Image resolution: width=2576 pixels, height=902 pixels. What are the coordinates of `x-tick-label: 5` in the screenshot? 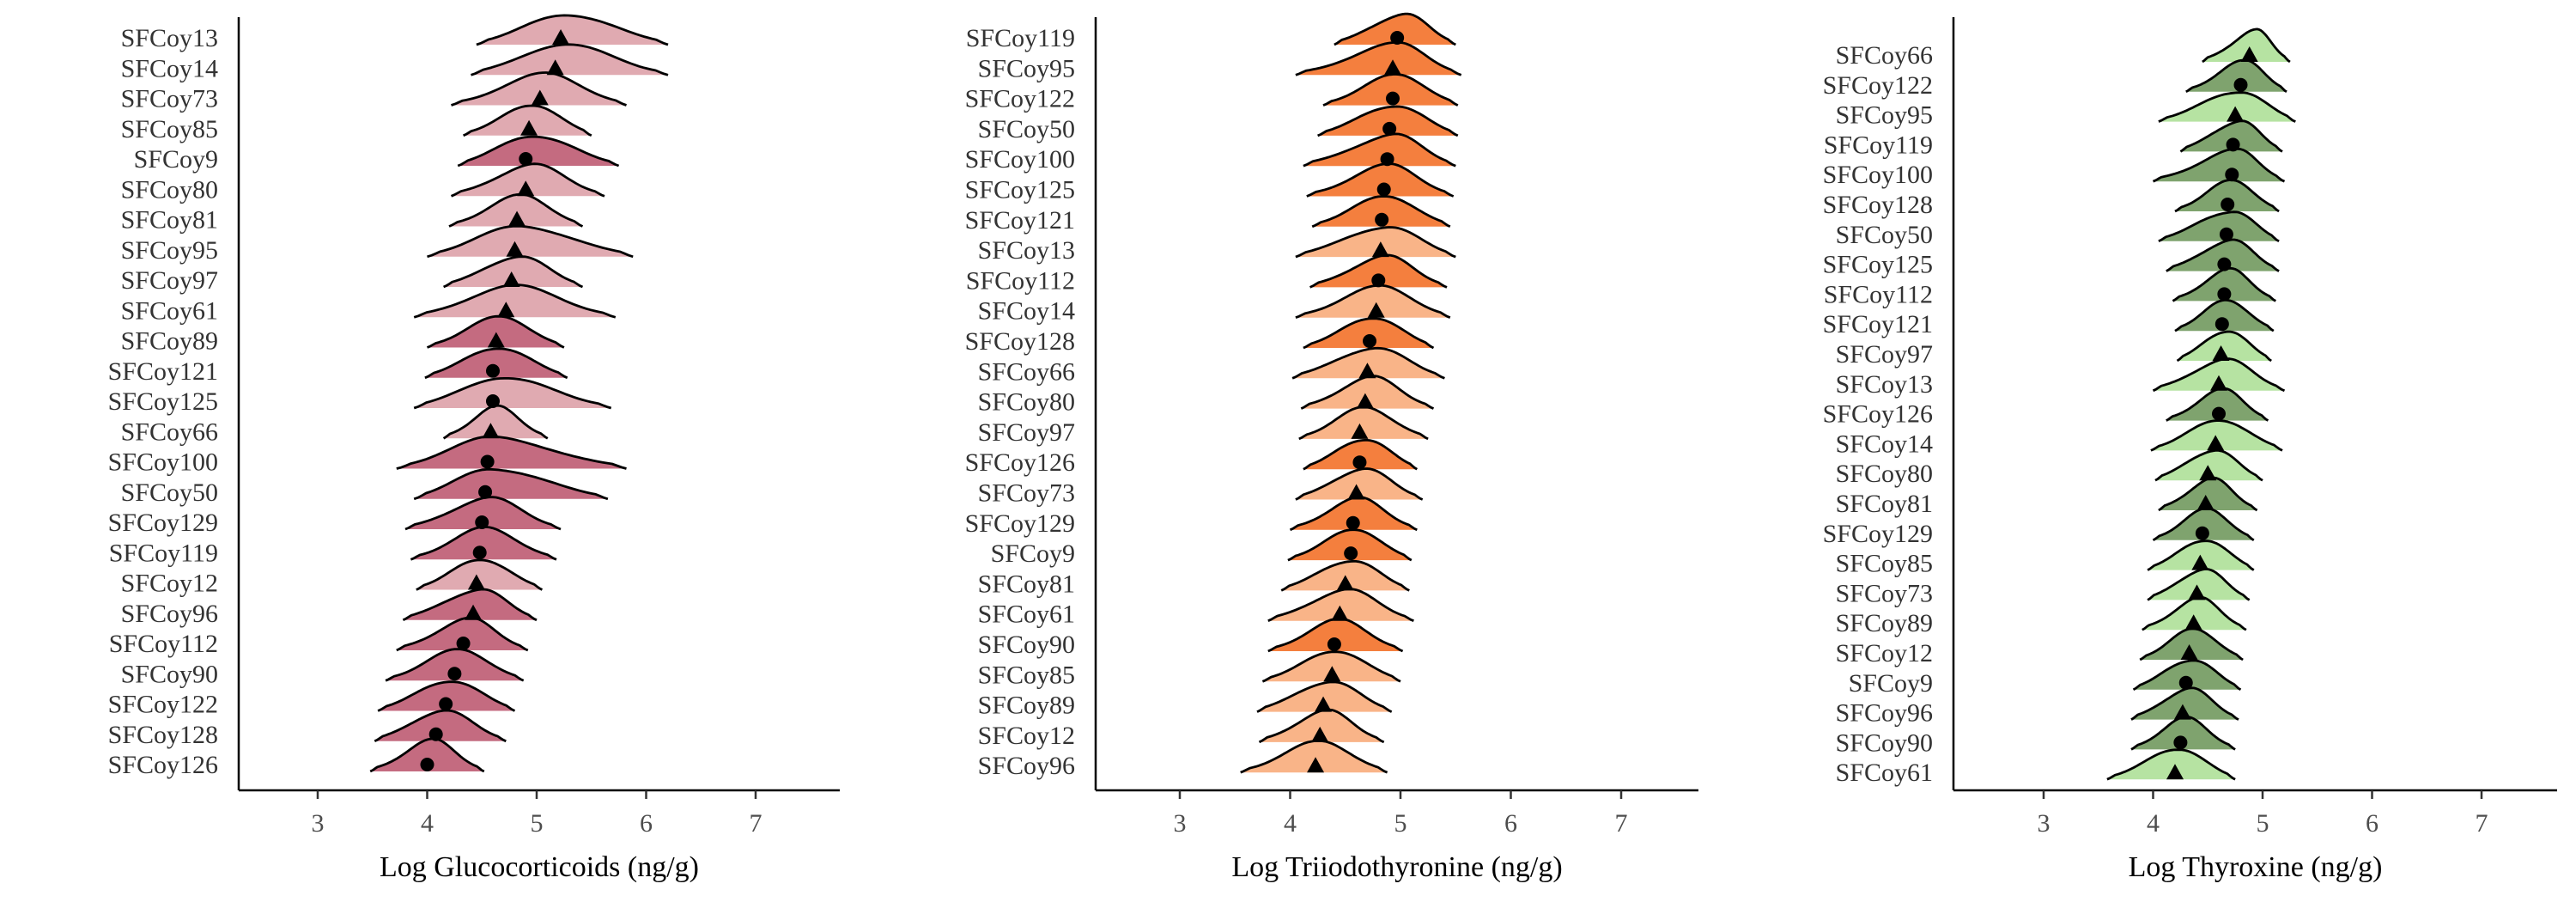 It's located at (537, 823).